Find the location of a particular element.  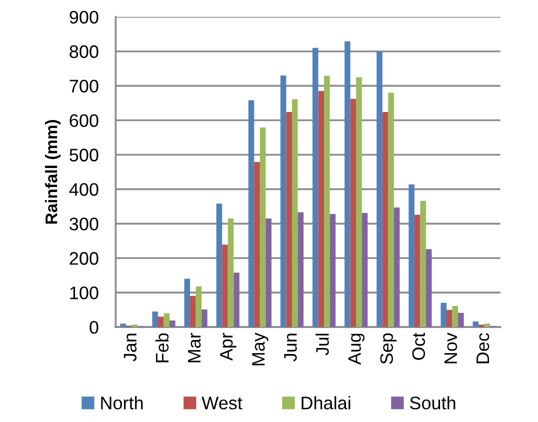

legend-label: Dhalai is located at coordinates (326, 403).